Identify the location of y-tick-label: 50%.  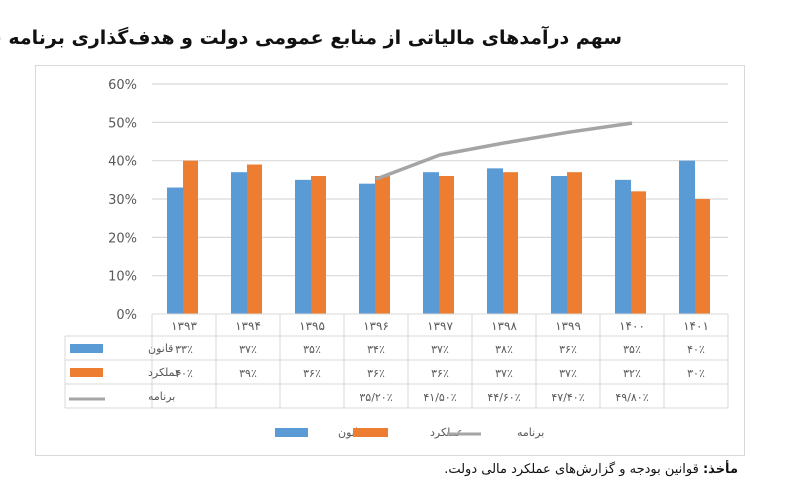
(122, 123).